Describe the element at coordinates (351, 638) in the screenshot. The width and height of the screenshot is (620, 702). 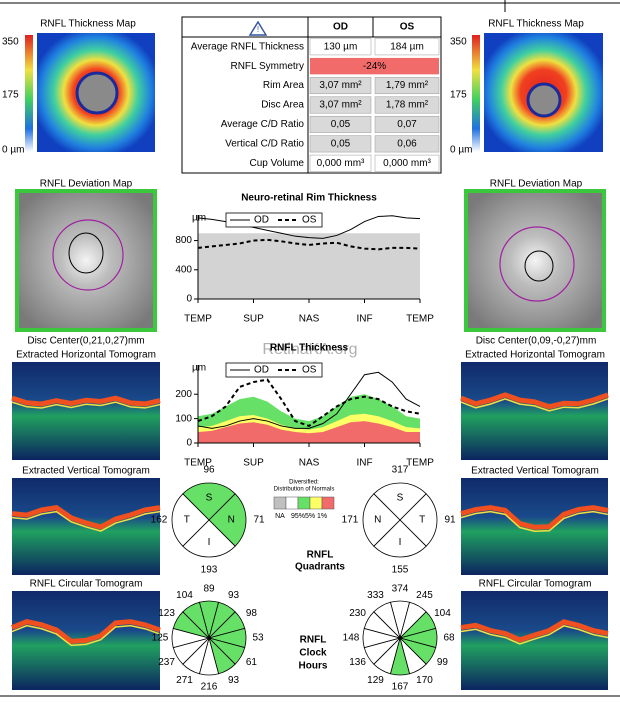
I see `clock-value: 148` at that location.